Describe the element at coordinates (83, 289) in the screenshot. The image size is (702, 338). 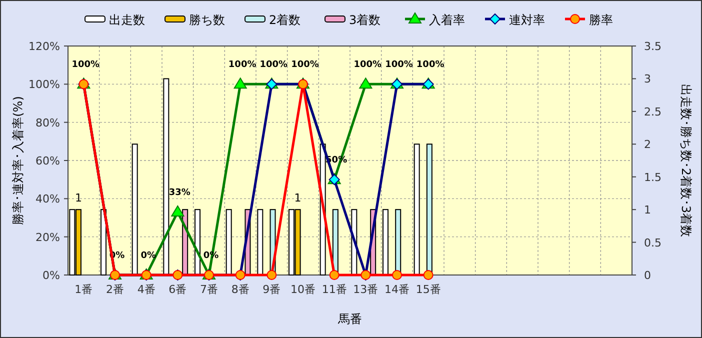
I see `x-tick-label: 1番` at that location.